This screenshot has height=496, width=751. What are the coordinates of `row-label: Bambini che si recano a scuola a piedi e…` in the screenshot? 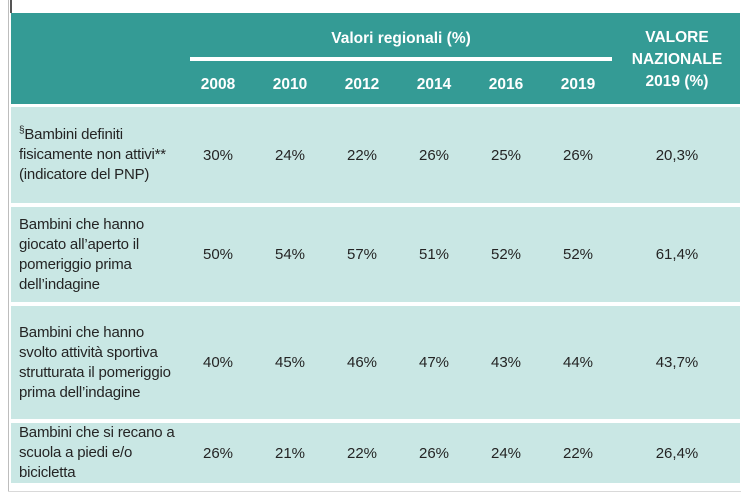 It's located at (96, 453).